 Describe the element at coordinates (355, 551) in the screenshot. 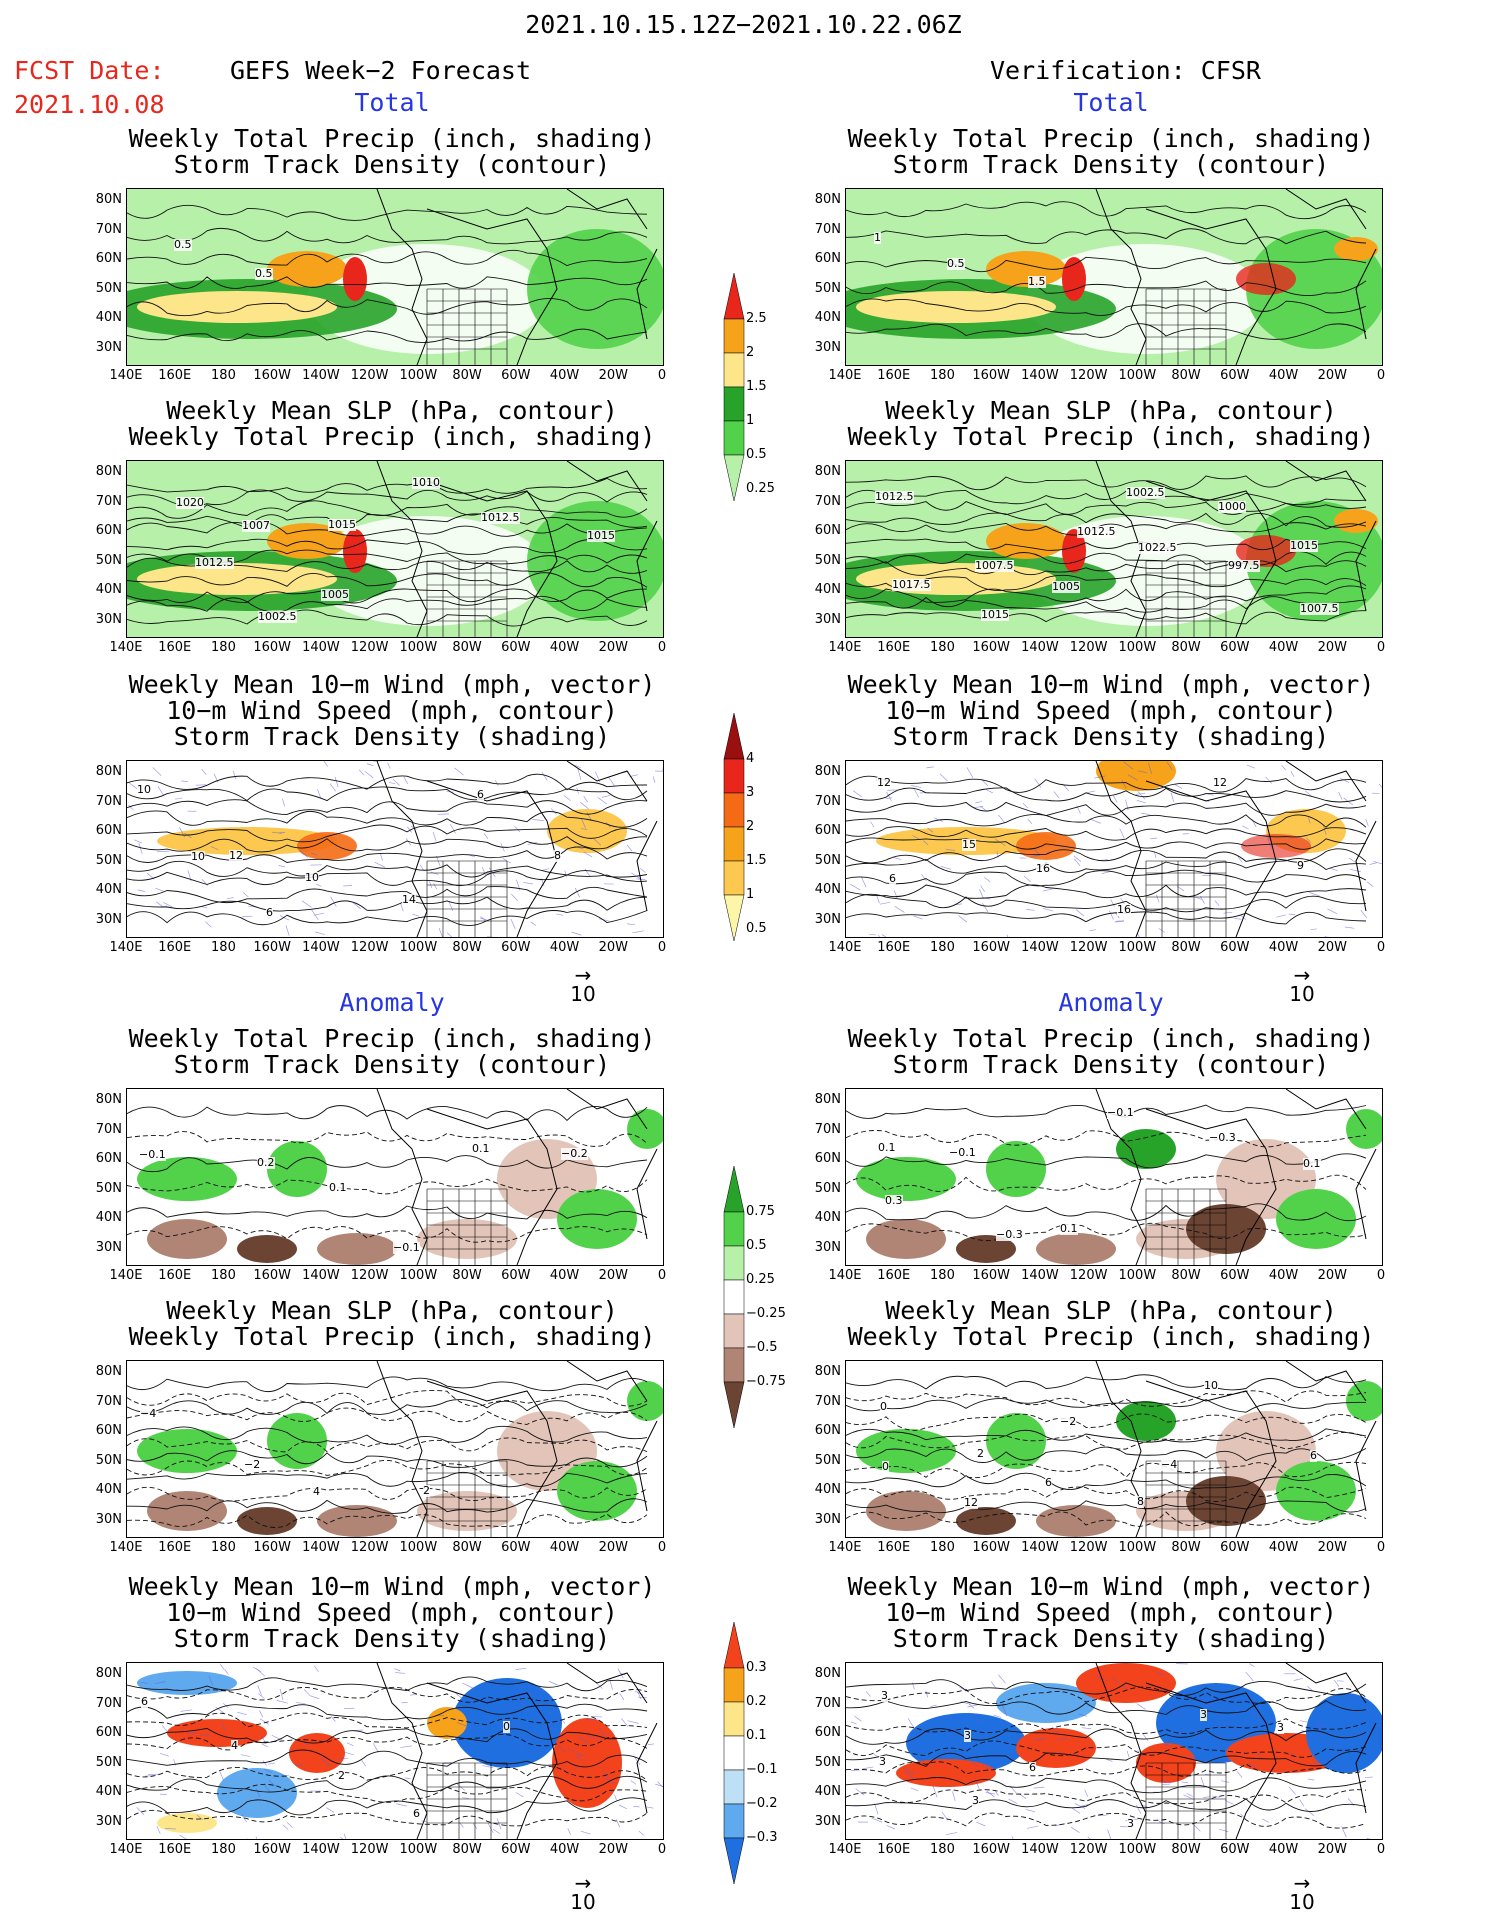

I see `precip-peak` at that location.